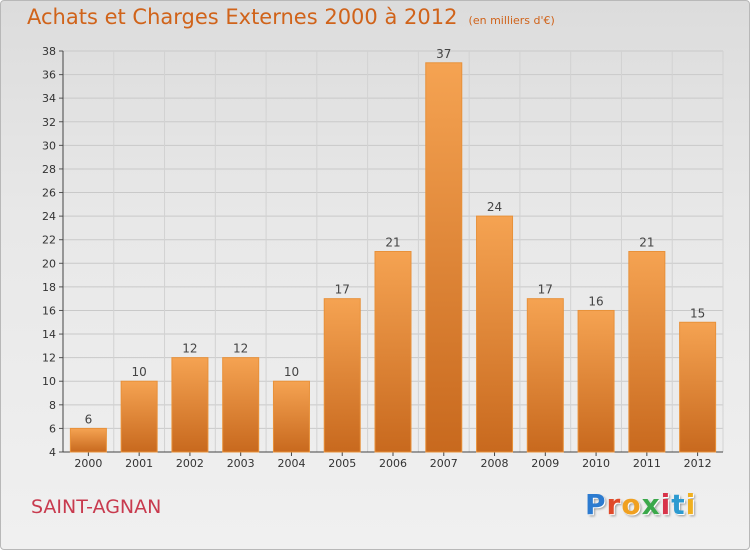 The height and width of the screenshot is (550, 750). Describe the element at coordinates (242, 17) in the screenshot. I see `chart-title: Achats et Charges Externes 2000 à 2012` at that location.